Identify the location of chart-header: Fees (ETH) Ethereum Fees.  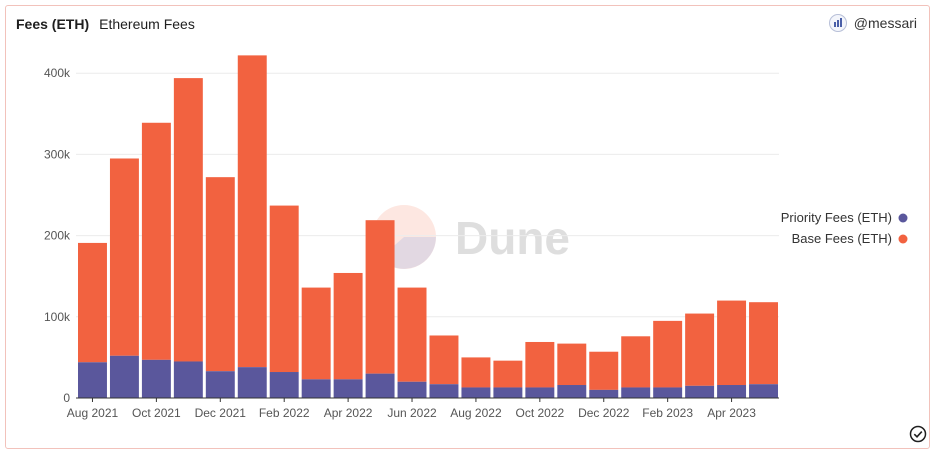
(105, 24).